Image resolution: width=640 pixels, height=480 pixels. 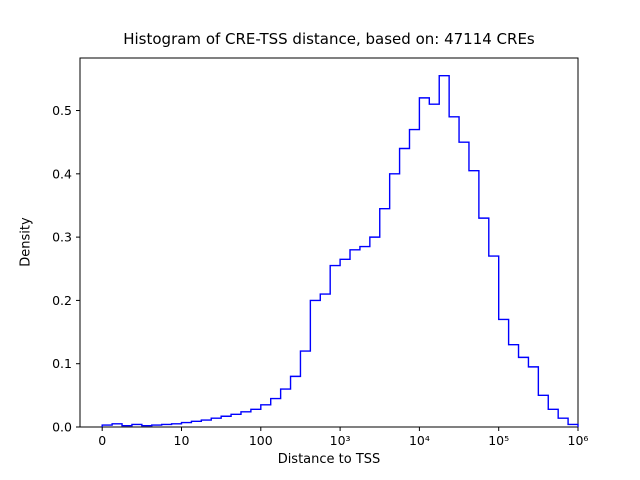 I want to click on y-tick-label: 0.5, so click(x=62, y=110).